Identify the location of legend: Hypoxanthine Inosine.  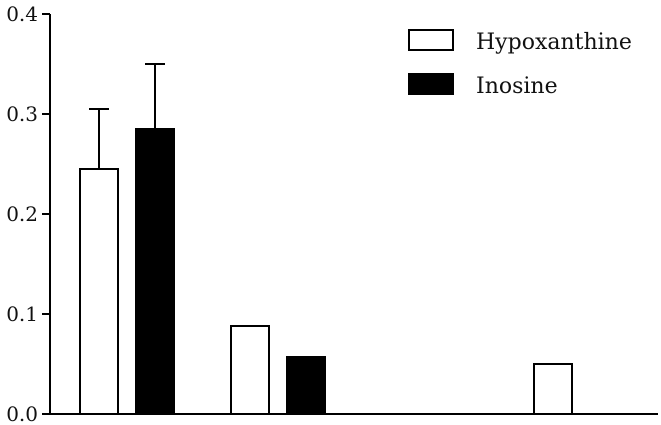
(520, 64).